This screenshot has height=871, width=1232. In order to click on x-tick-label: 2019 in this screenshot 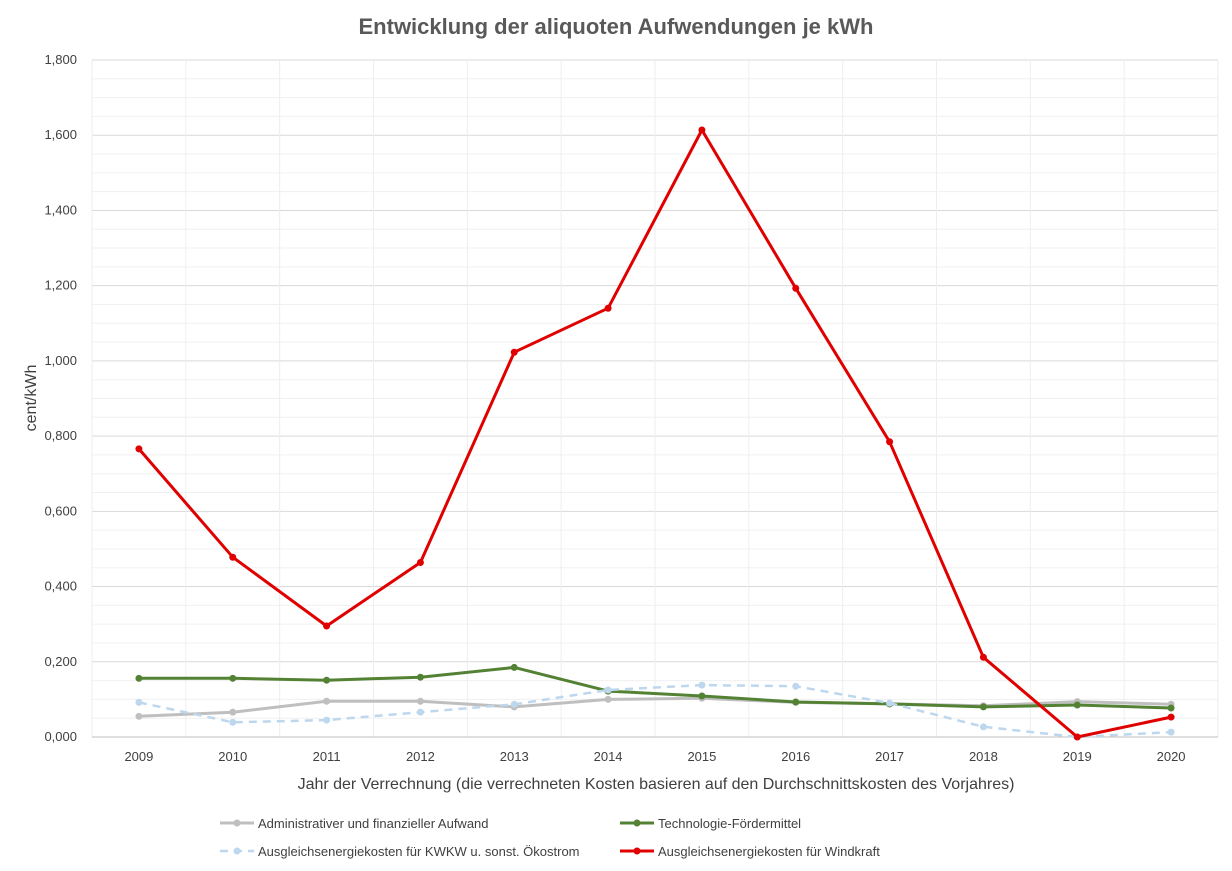, I will do `click(1077, 756)`.